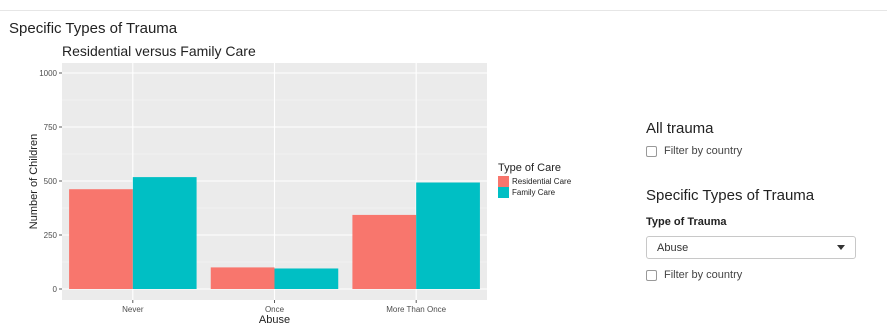 Image resolution: width=887 pixels, height=325 pixels. Describe the element at coordinates (534, 192) in the screenshot. I see `legend-label: Family Care` at that location.